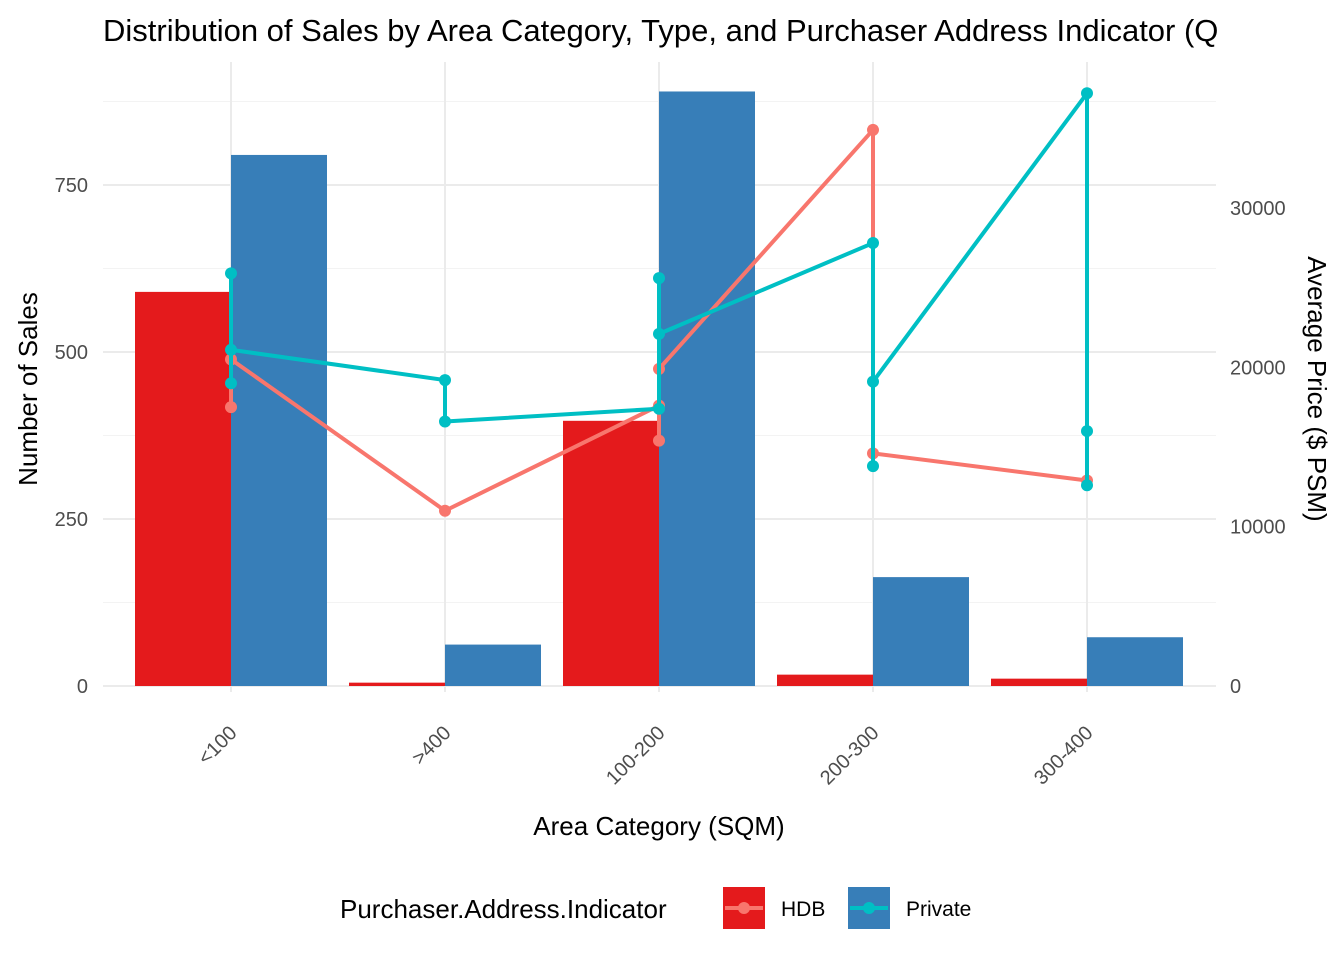  I want to click on y-axis-title: Number of Sales, so click(28, 389).